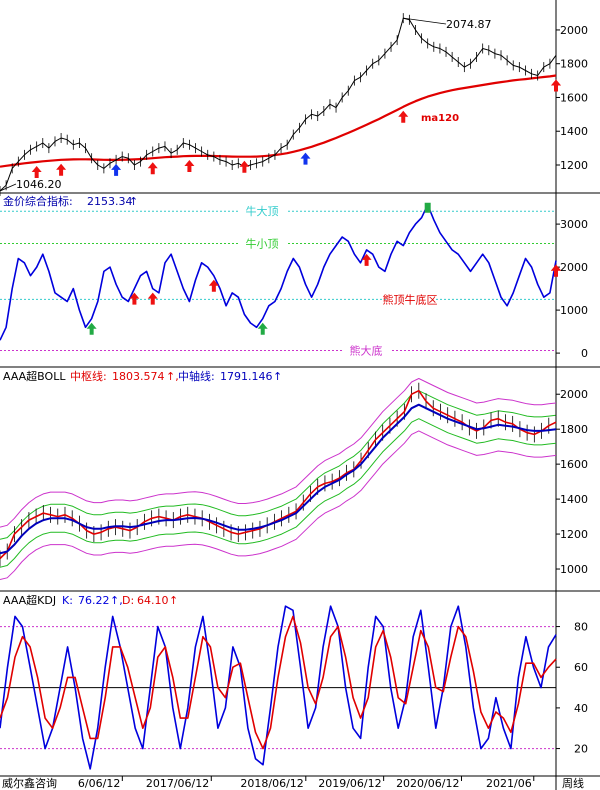  I want to click on high-leader, so click(425, 21).